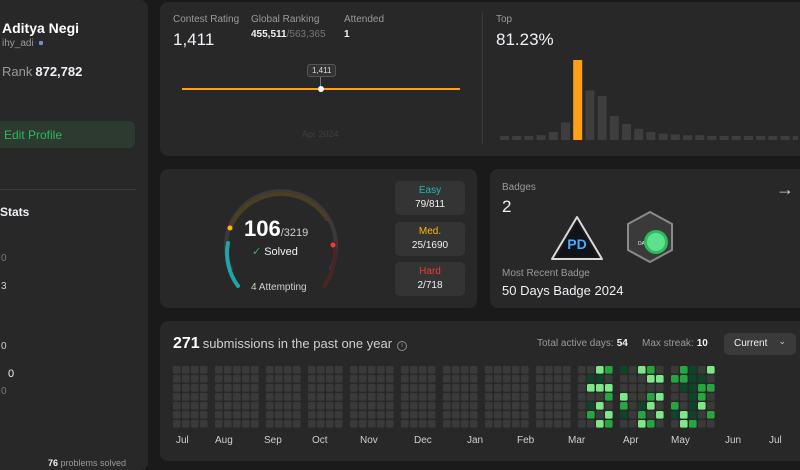  I want to click on stat-row-3-value: 0, so click(4, 346).